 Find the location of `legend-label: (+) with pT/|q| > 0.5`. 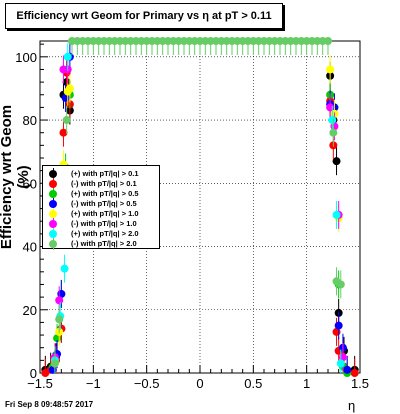

legend-label: (+) with pT/|q| > 0.5 is located at coordinates (105, 193).